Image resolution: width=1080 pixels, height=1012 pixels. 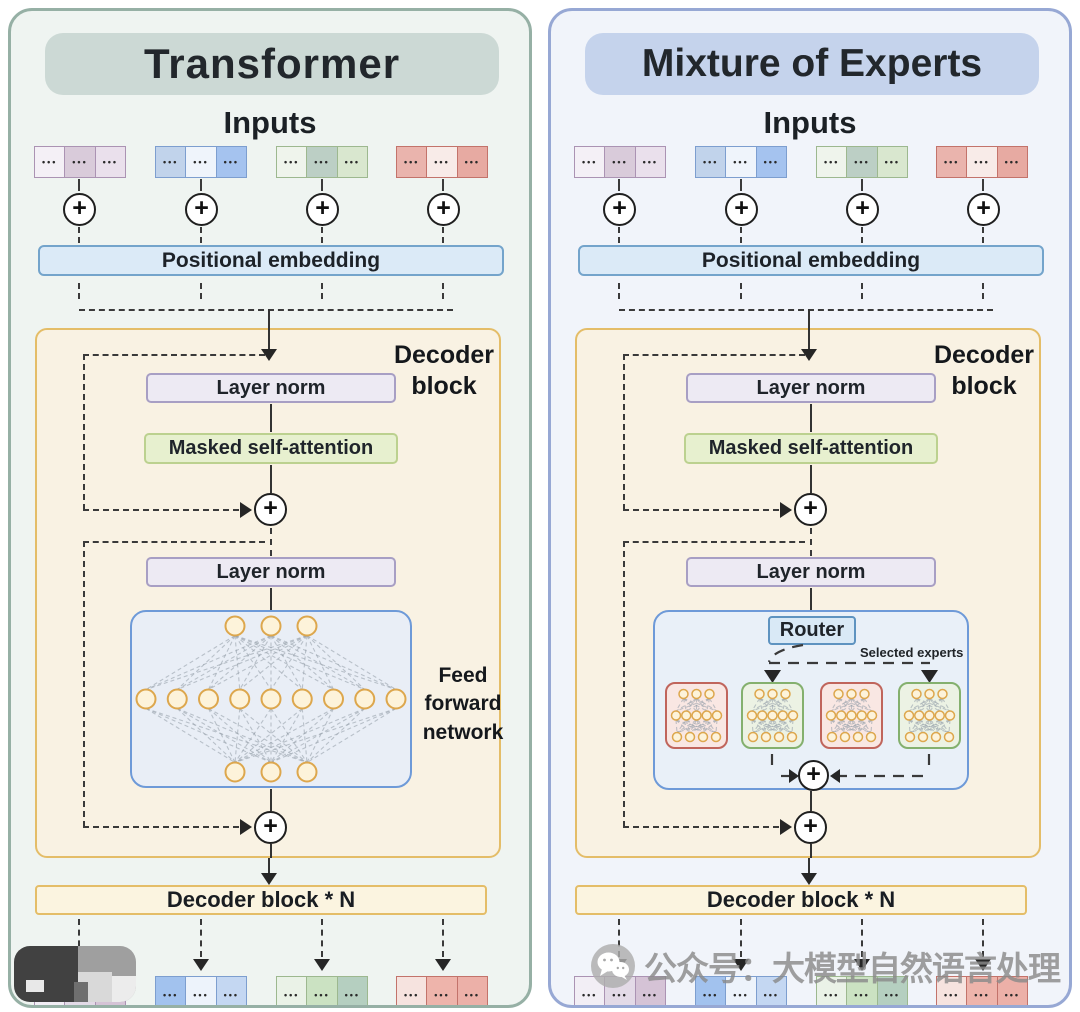 I want to click on panel-title: Mixture of Experts, so click(x=812, y=63).